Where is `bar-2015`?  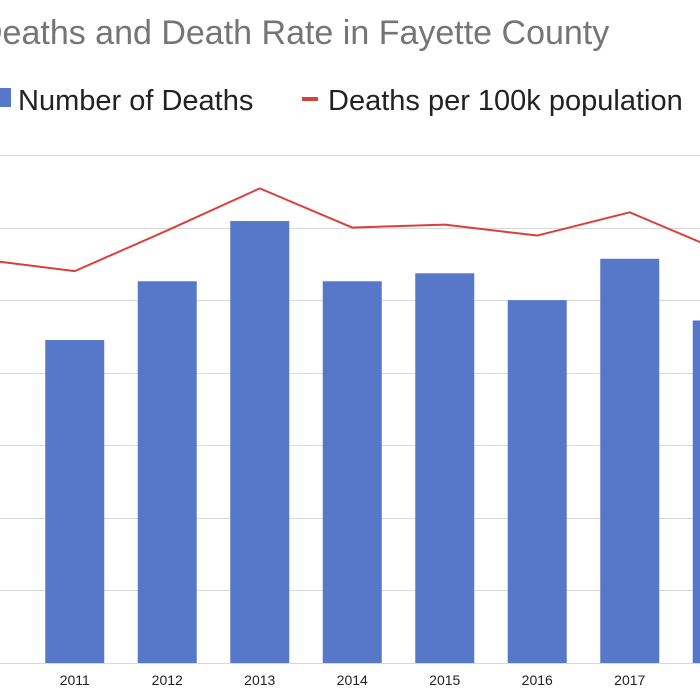 bar-2015 is located at coordinates (445, 468).